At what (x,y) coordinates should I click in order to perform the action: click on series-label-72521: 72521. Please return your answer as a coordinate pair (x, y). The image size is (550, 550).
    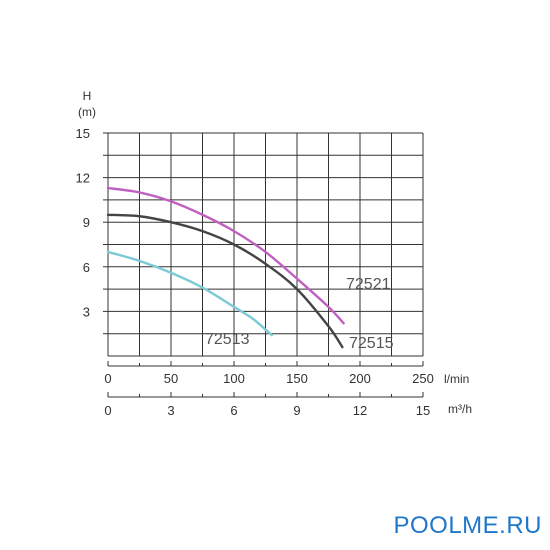
    Looking at the image, I should click on (368, 284).